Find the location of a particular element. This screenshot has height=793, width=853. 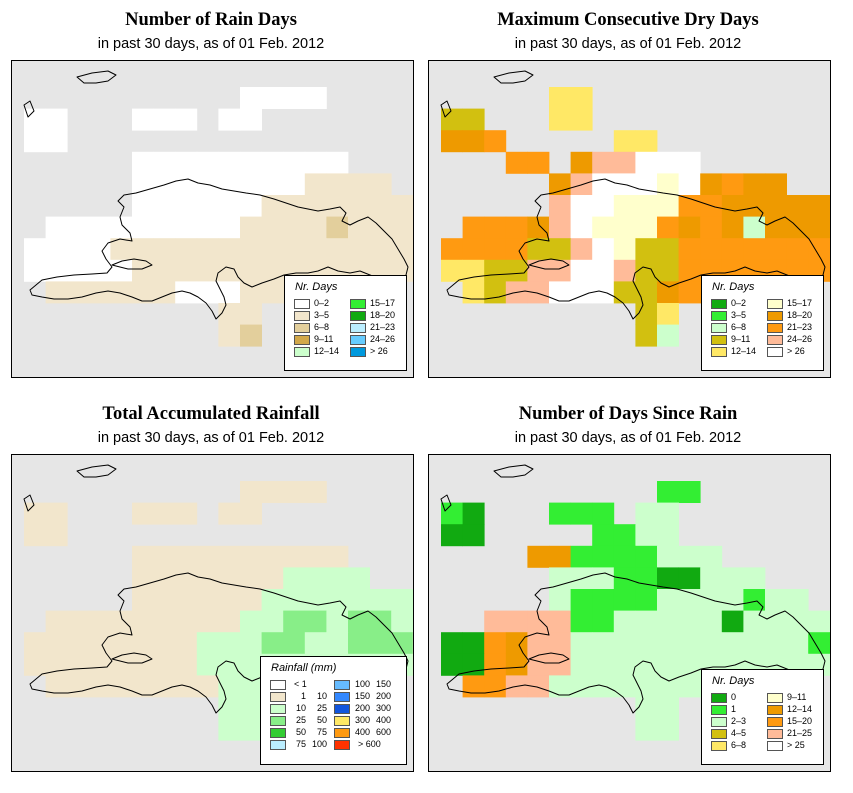

legend-label: > 26 is located at coordinates (379, 351).